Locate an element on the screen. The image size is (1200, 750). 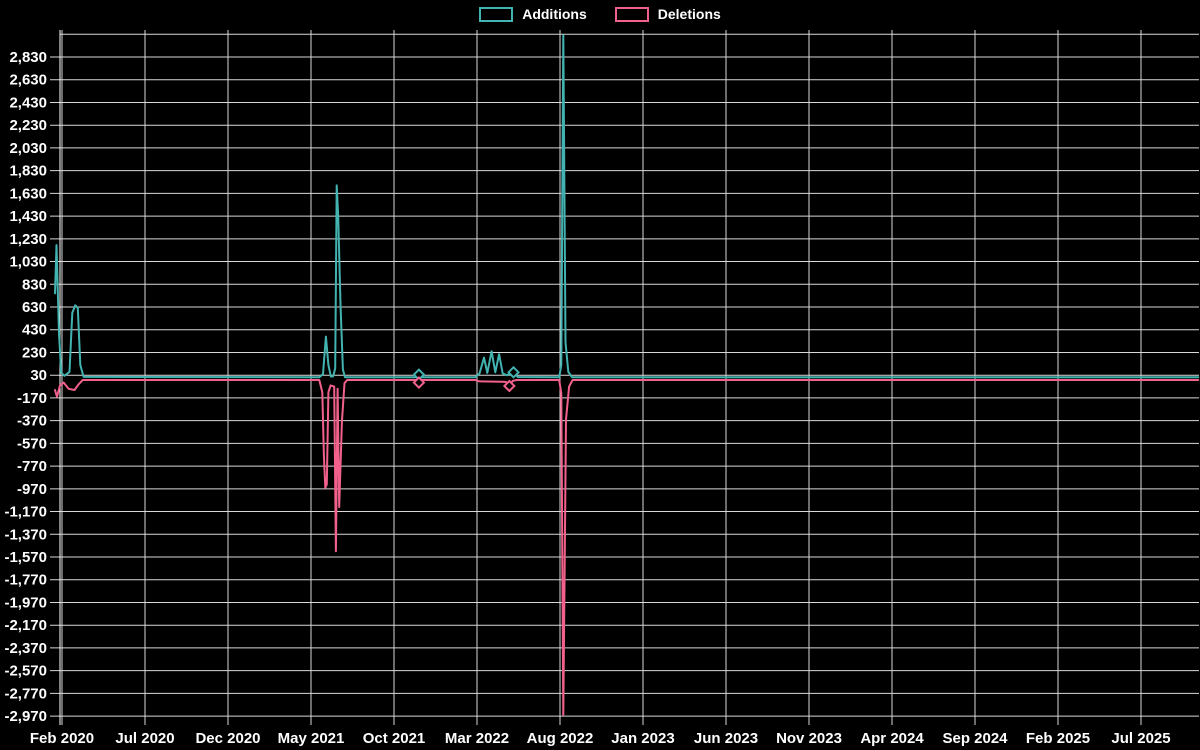
y-tick-label: 830 is located at coordinates (34, 284).